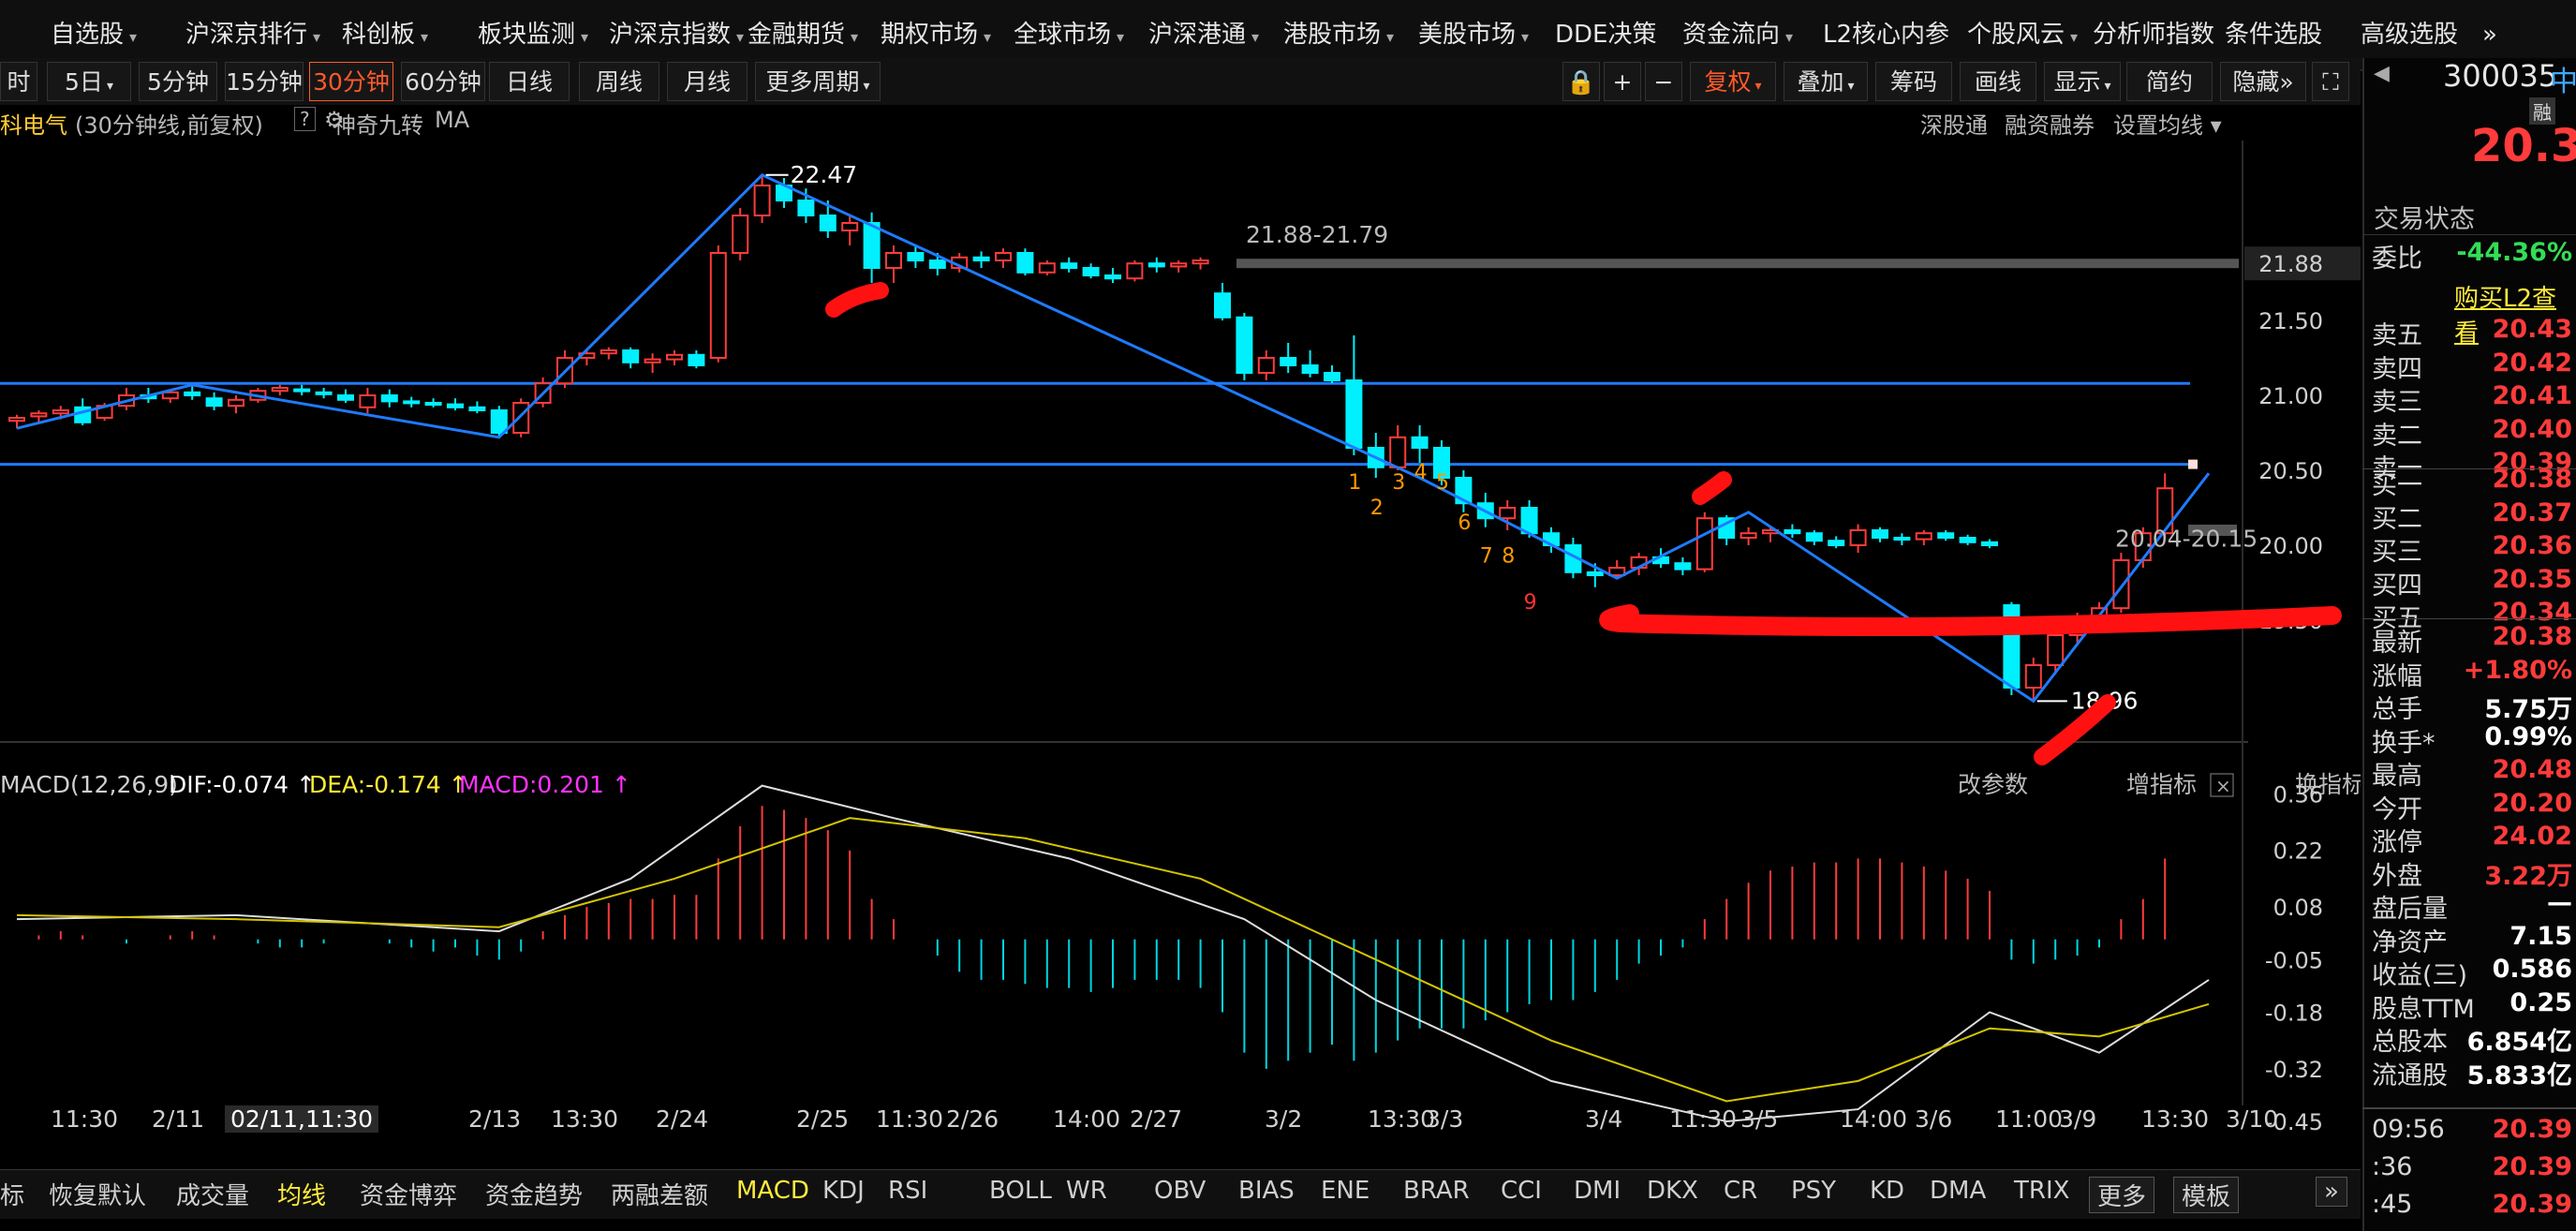 The width and height of the screenshot is (2576, 1231). I want to click on indicator-tab-18: DKX, so click(1673, 1191).